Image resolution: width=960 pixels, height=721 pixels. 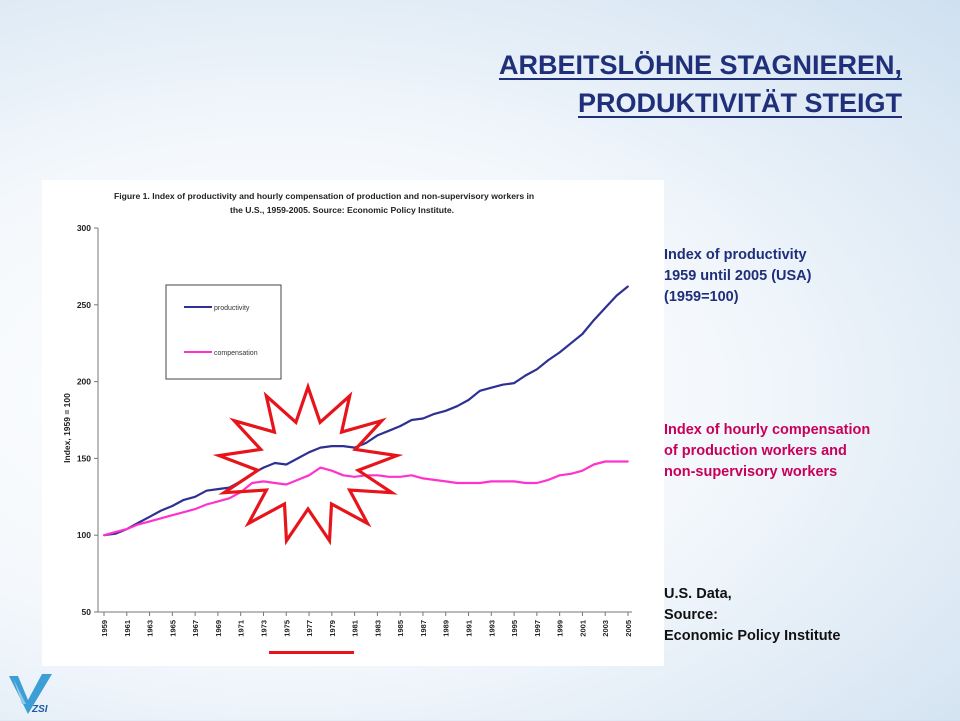 What do you see at coordinates (241, 628) in the screenshot?
I see `x-tick-label: 1971` at bounding box center [241, 628].